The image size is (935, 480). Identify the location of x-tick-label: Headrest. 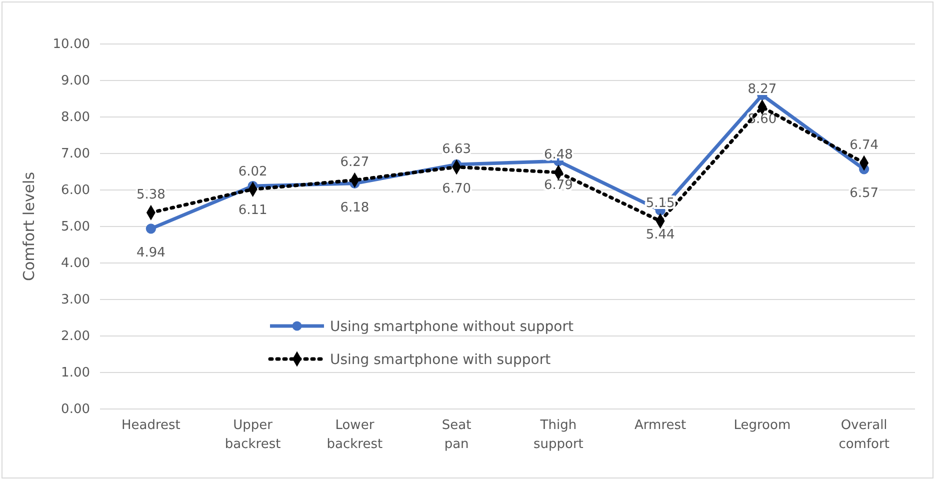
(150, 425).